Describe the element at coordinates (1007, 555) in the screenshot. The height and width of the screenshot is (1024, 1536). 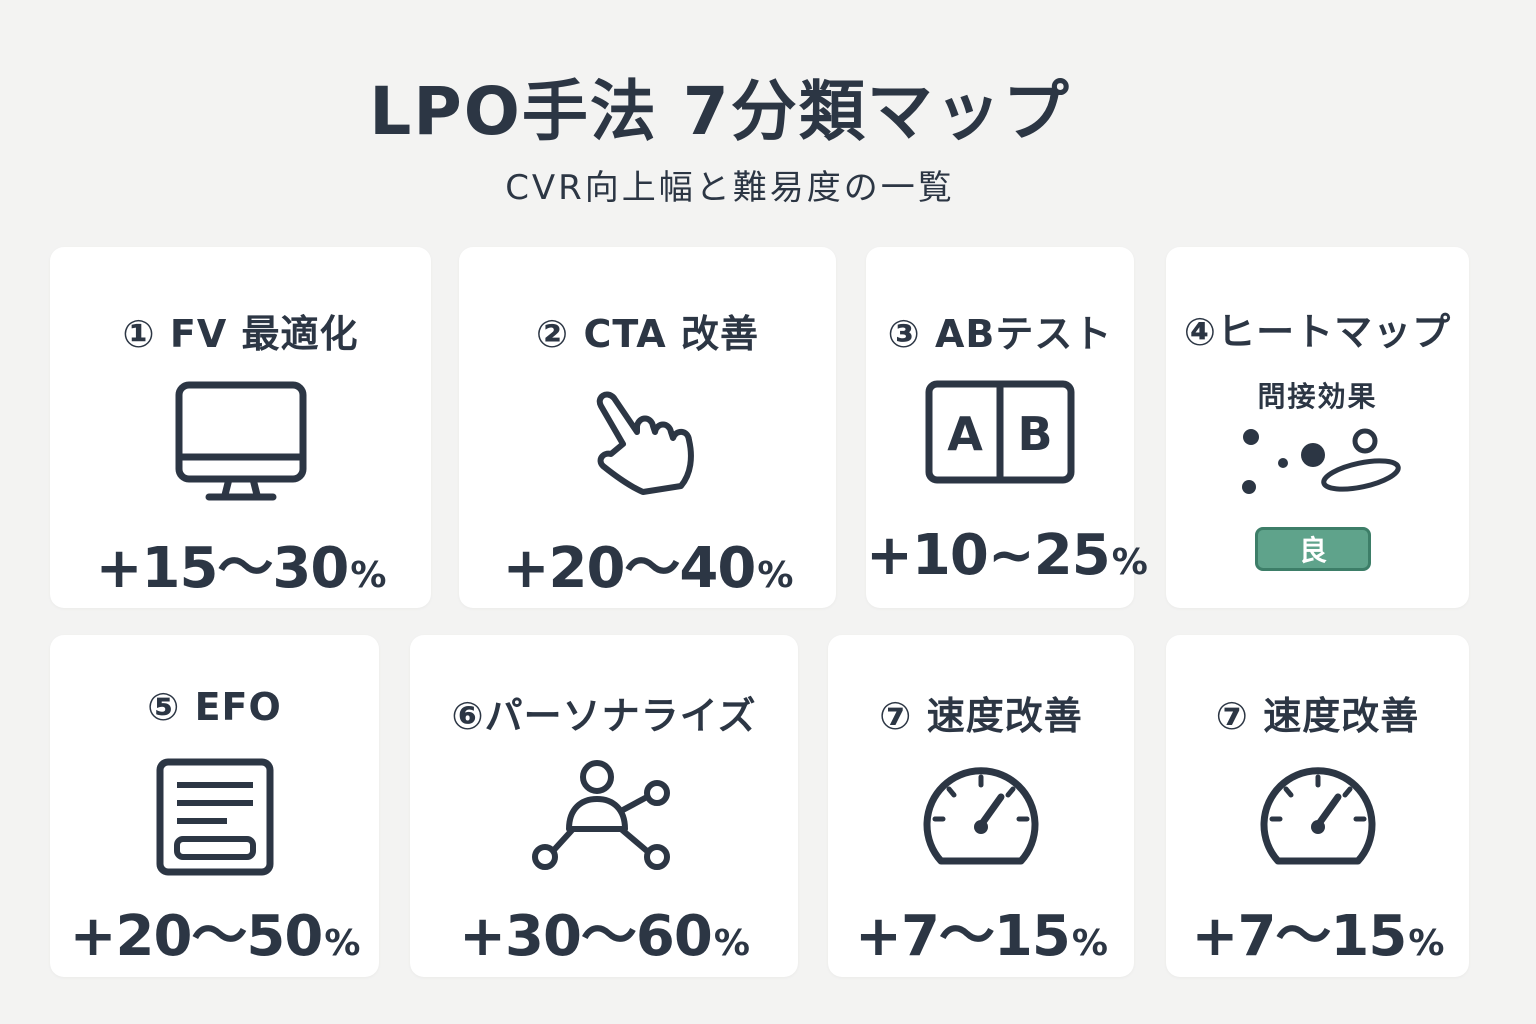
I see `cvr-value: +10~25%` at that location.